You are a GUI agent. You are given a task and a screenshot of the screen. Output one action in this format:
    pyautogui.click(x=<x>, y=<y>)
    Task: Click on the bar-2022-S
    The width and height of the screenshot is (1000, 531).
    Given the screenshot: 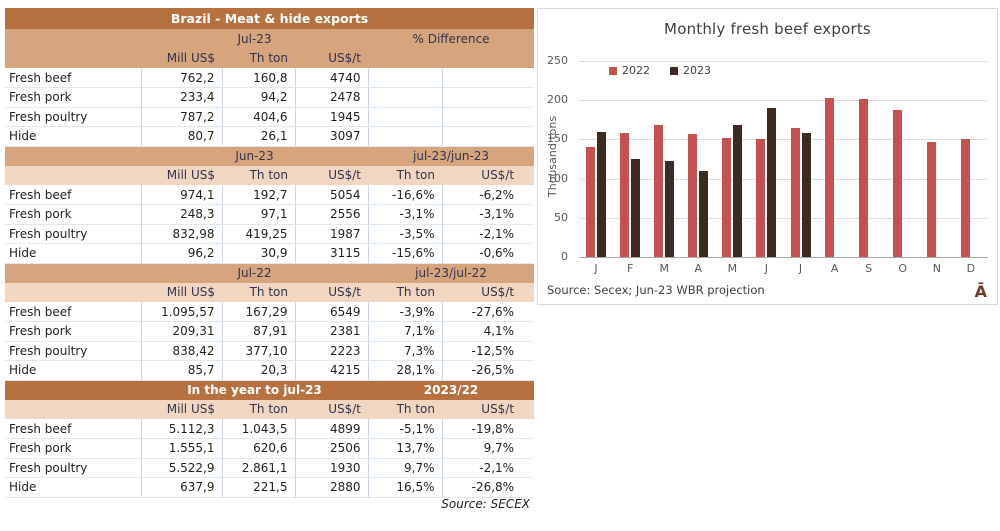 What is the action you would take?
    pyautogui.click(x=863, y=178)
    